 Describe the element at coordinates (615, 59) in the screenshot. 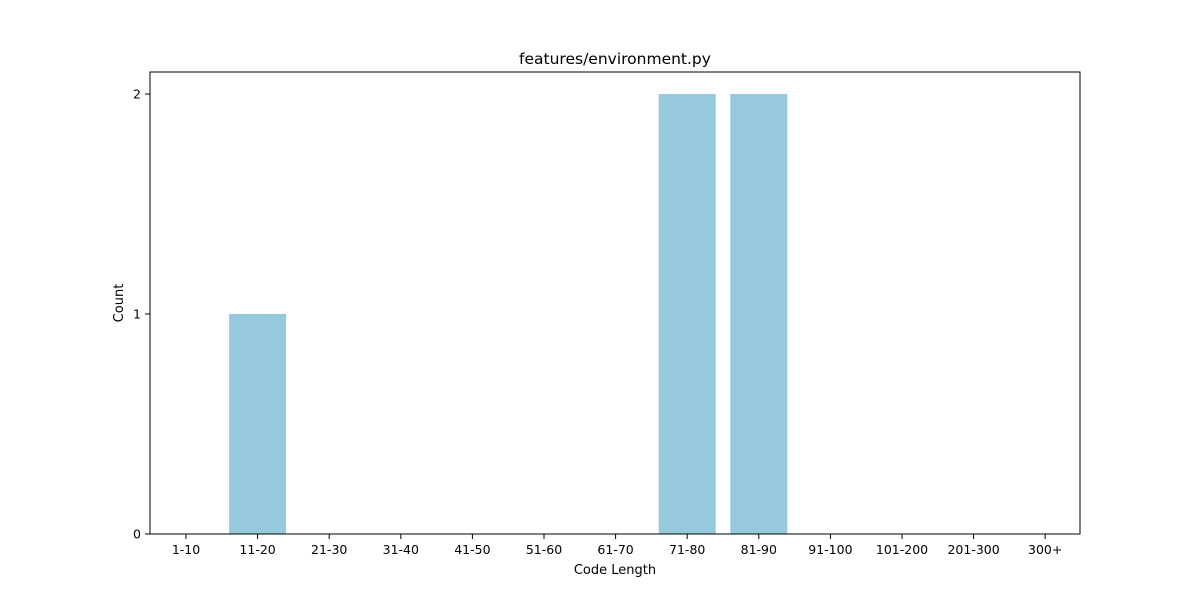

I see `chart-title: features/environment.py` at that location.